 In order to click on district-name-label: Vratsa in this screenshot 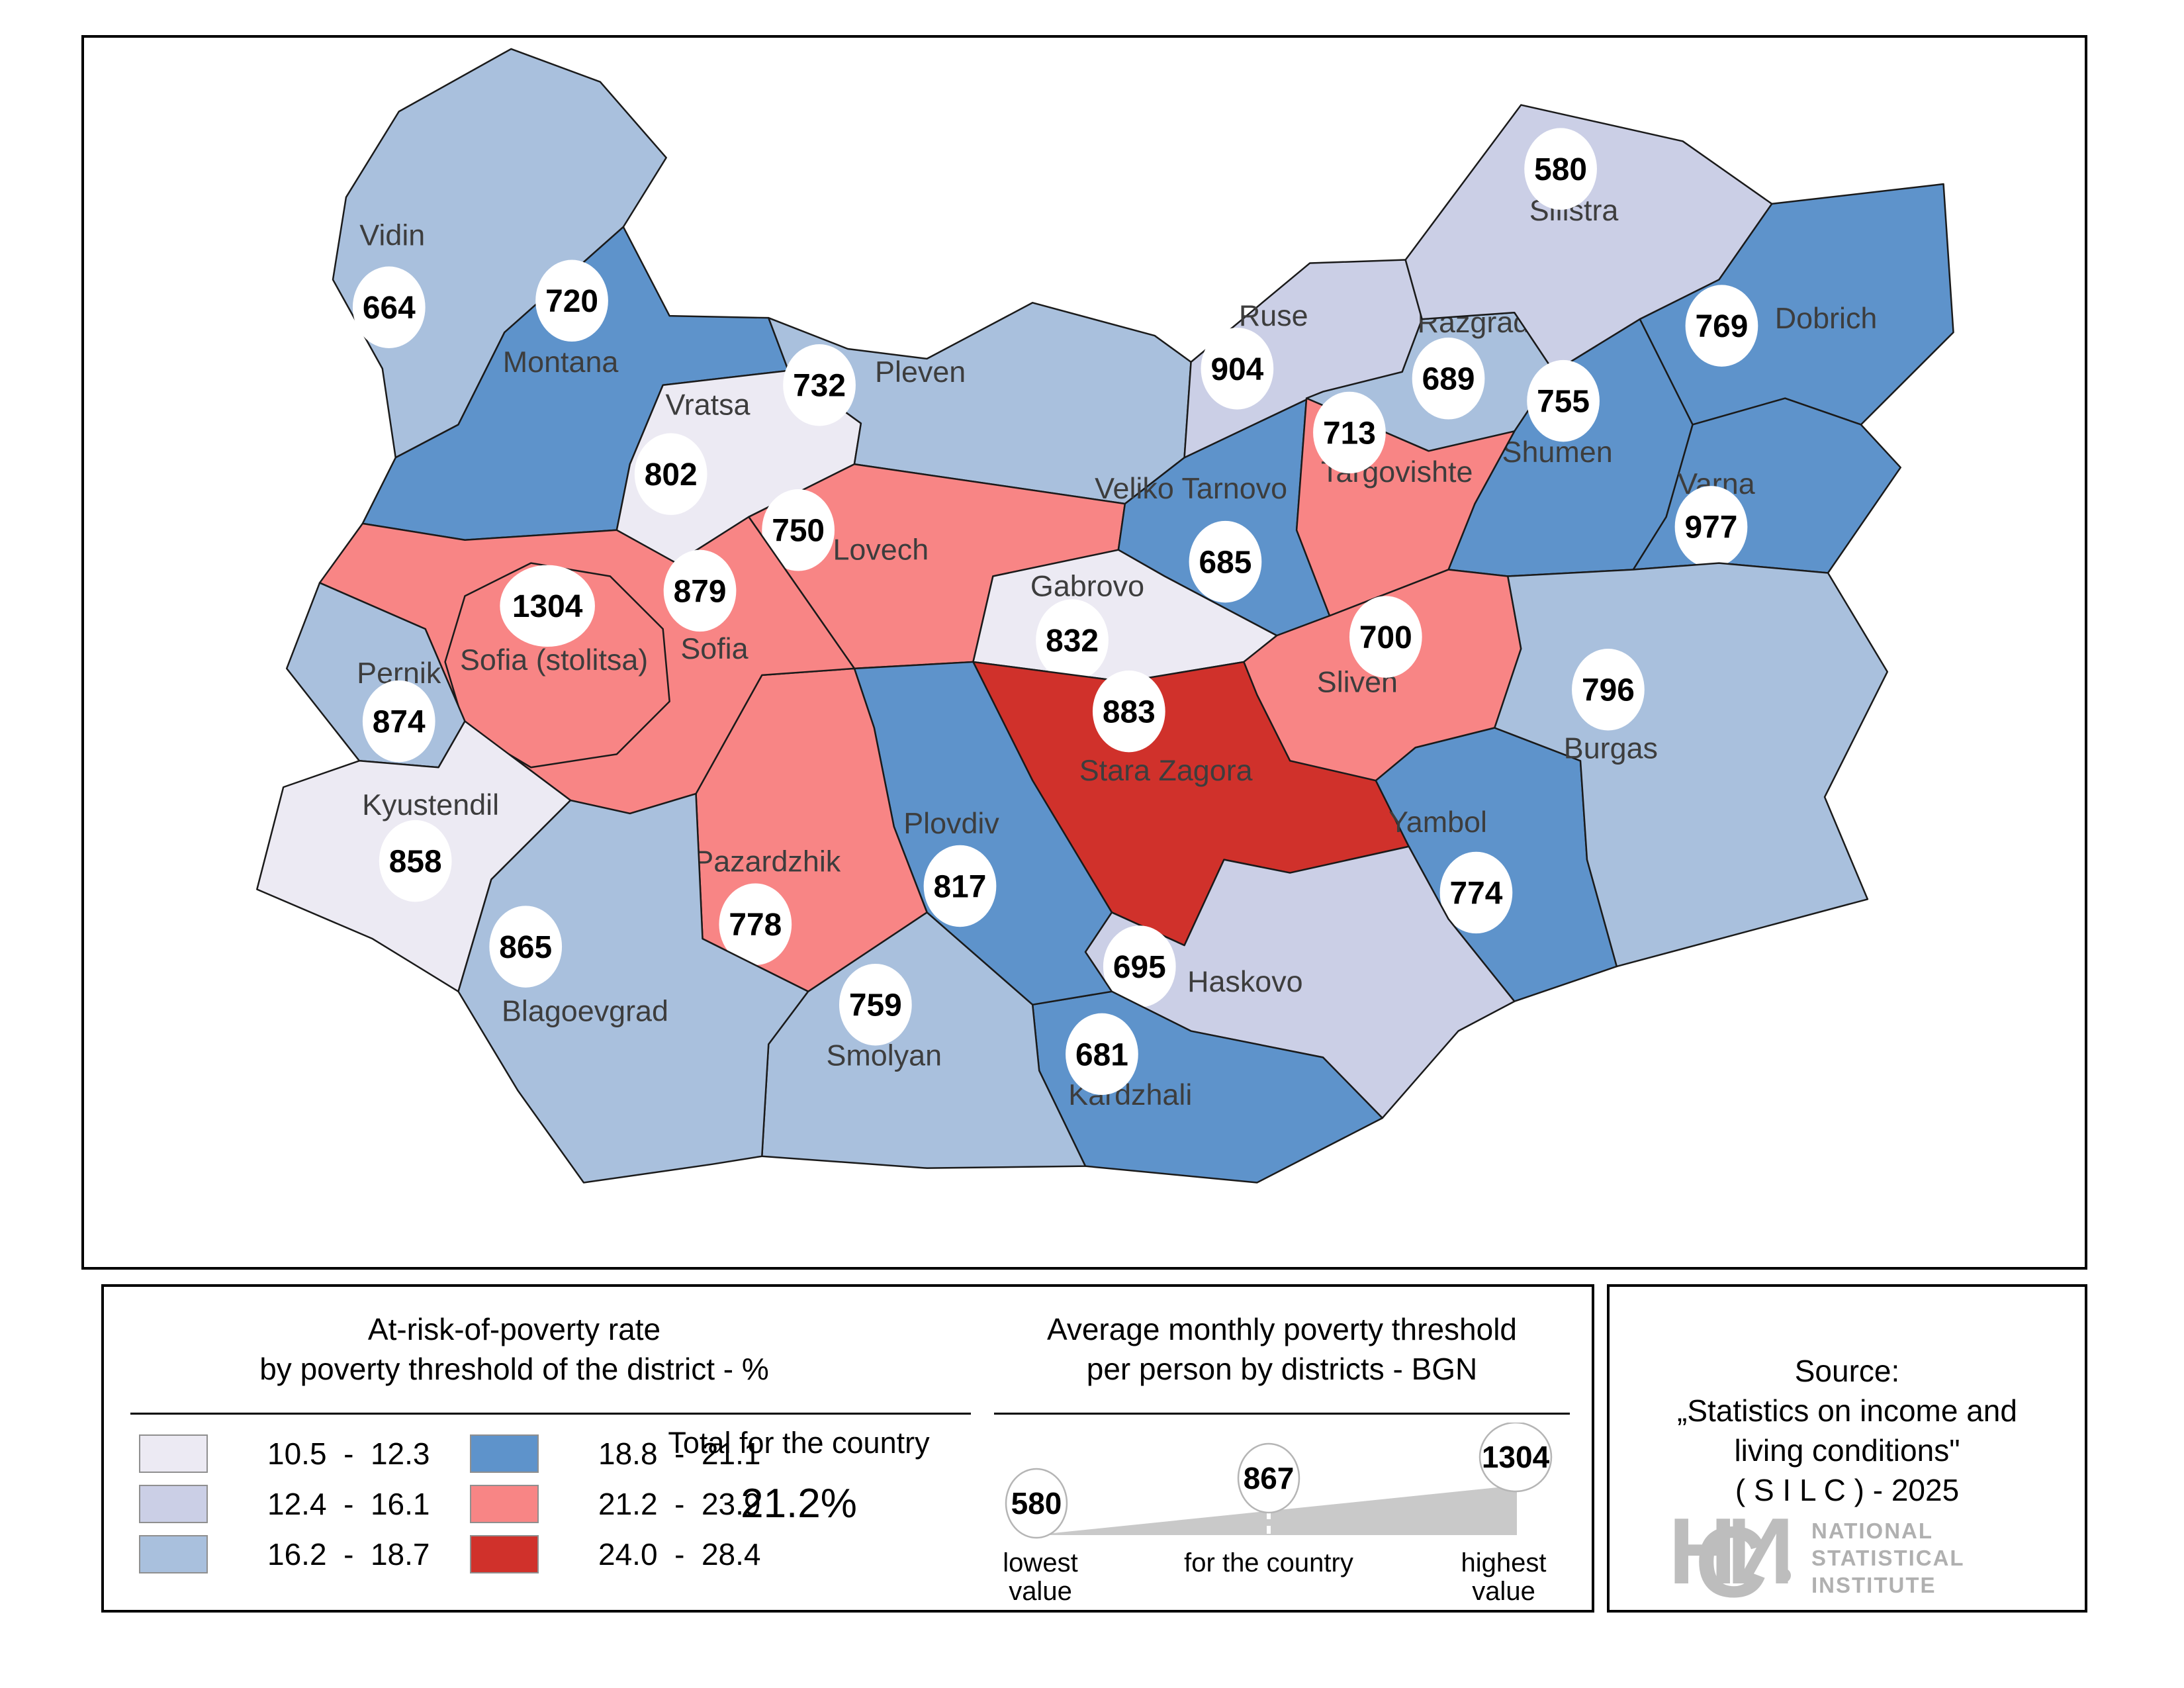, I will do `click(707, 405)`.